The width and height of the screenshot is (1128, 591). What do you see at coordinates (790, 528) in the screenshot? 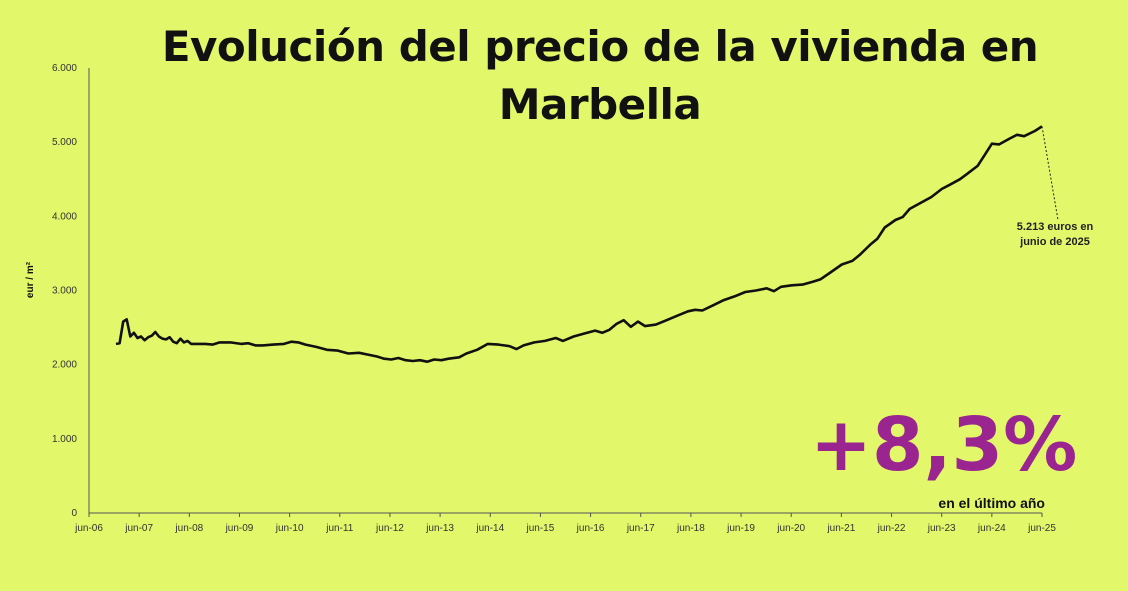
I see `x-tick-label: jun-20` at bounding box center [790, 528].